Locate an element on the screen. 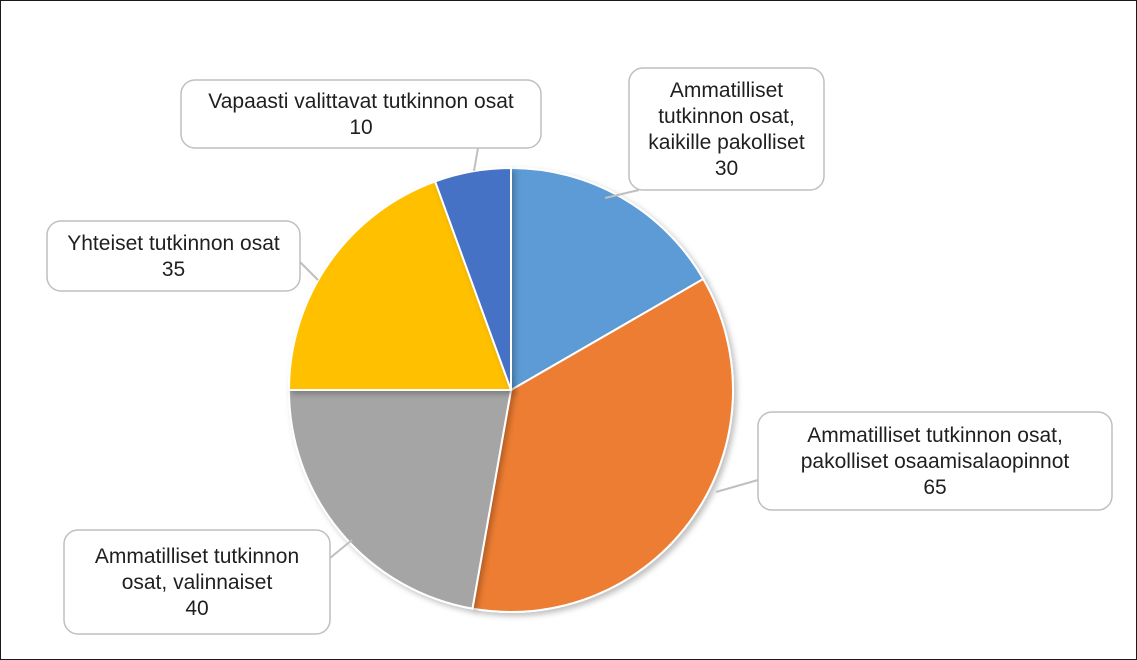  callout-4: Yhteiset tutkinnon osat 35 is located at coordinates (182, 256).